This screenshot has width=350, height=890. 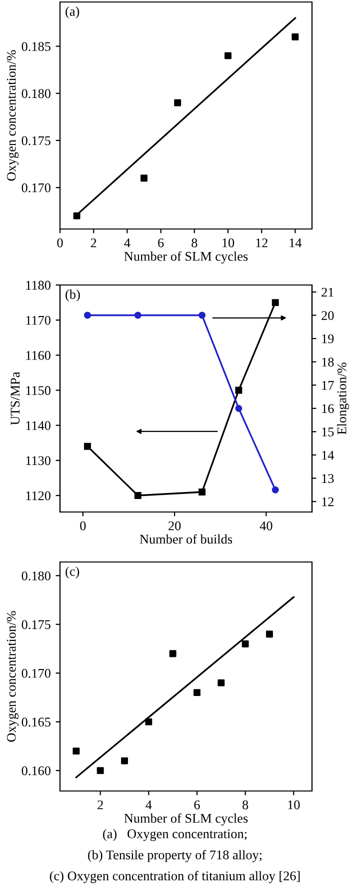 What do you see at coordinates (38, 285) in the screenshot?
I see `y-tick-label: 1180` at bounding box center [38, 285].